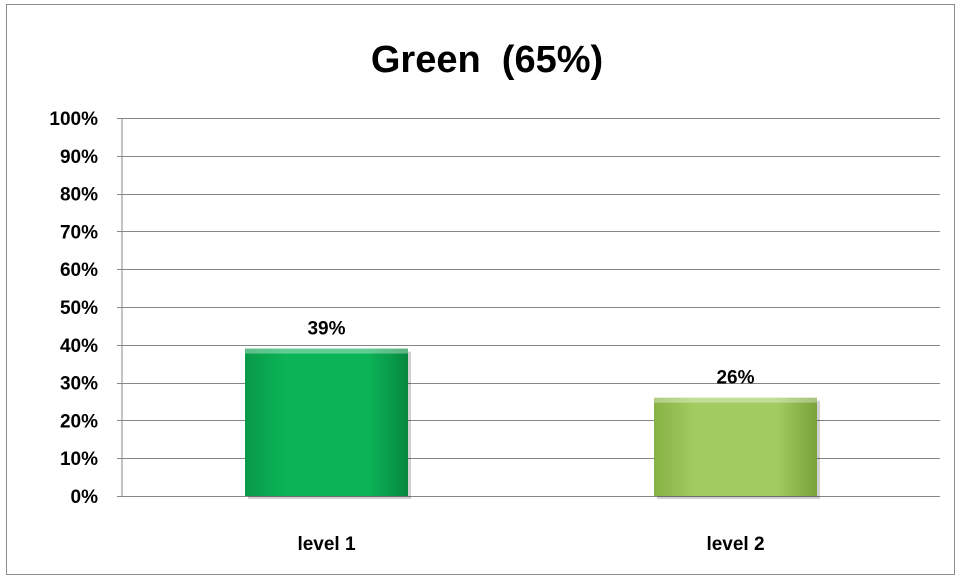 Image resolution: width=958 pixels, height=578 pixels. What do you see at coordinates (79, 384) in the screenshot?
I see `y-tick-label: 30%` at bounding box center [79, 384].